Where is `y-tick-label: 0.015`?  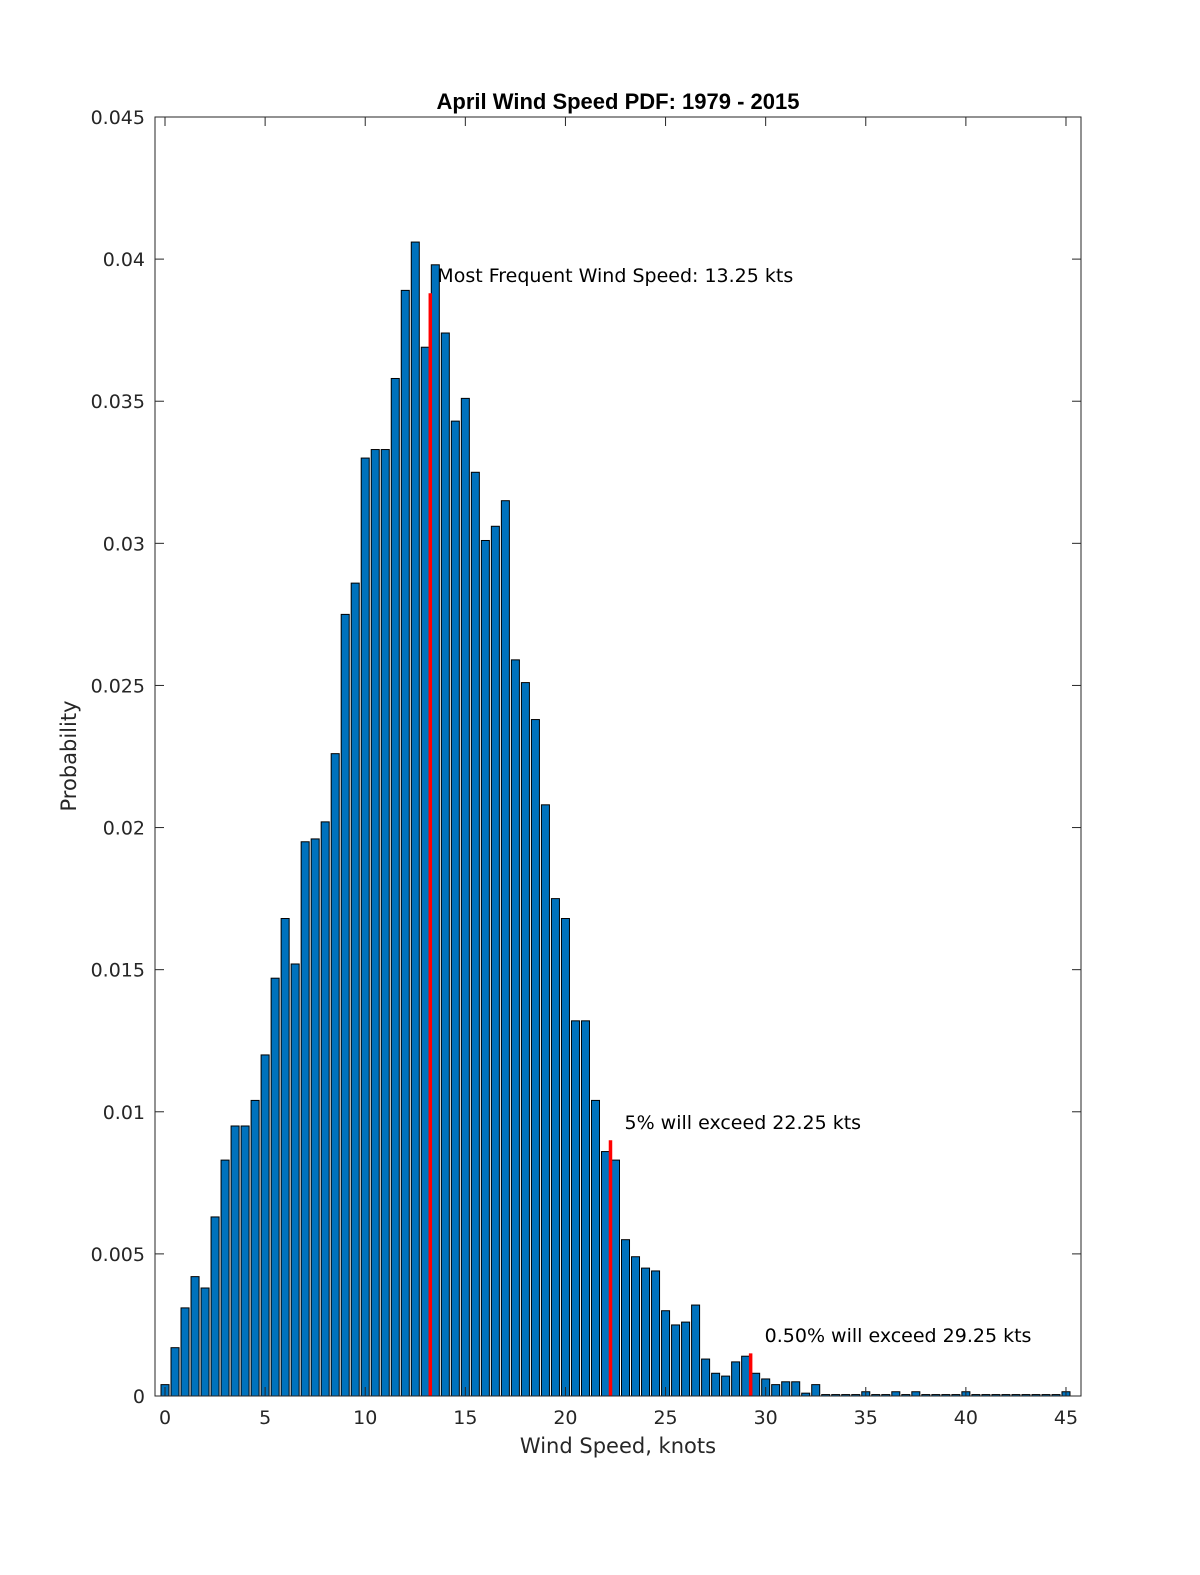
y-tick-label: 0.015 is located at coordinates (118, 971).